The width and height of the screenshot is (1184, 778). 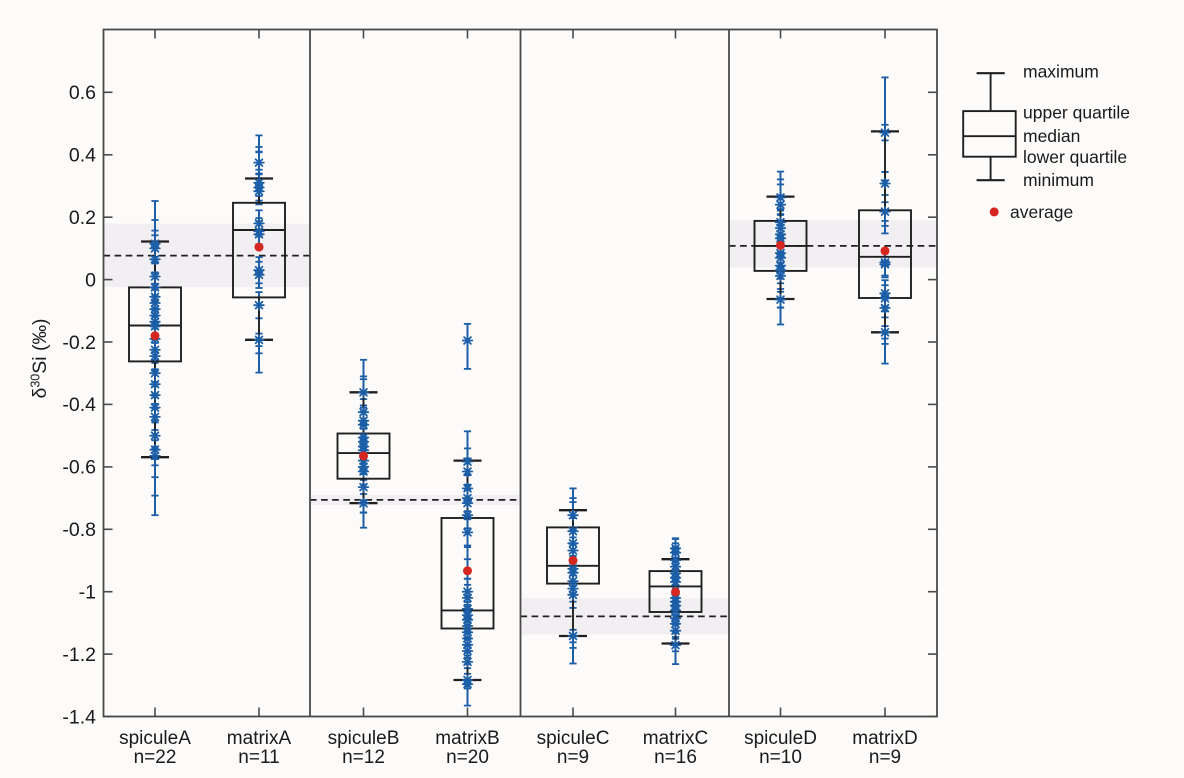 I want to click on svg-text: n=12, so click(x=363, y=757).